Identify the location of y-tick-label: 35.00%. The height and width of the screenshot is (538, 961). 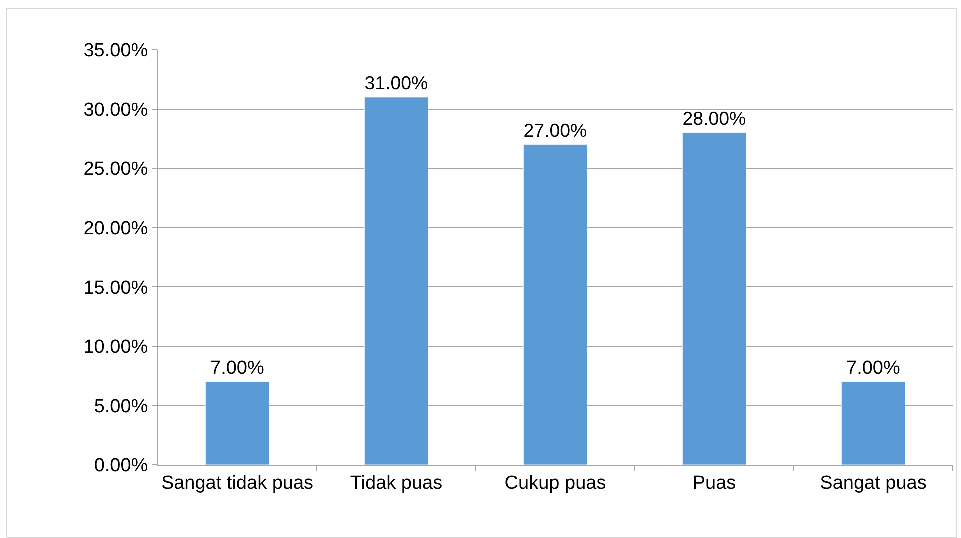
(116, 51).